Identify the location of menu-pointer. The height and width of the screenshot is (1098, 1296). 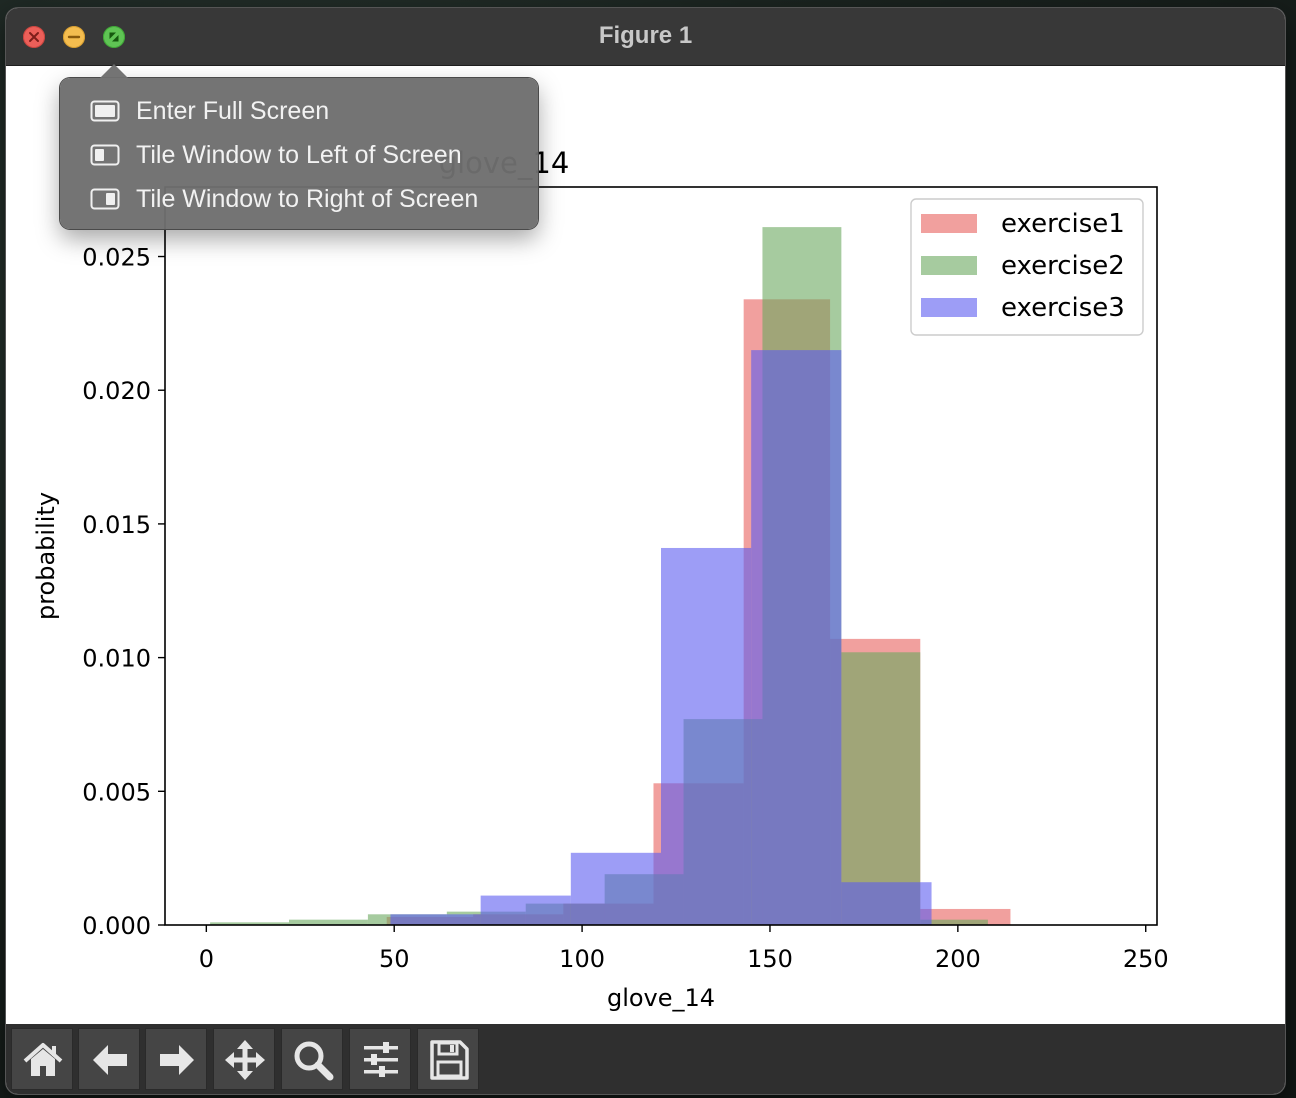
(114, 71).